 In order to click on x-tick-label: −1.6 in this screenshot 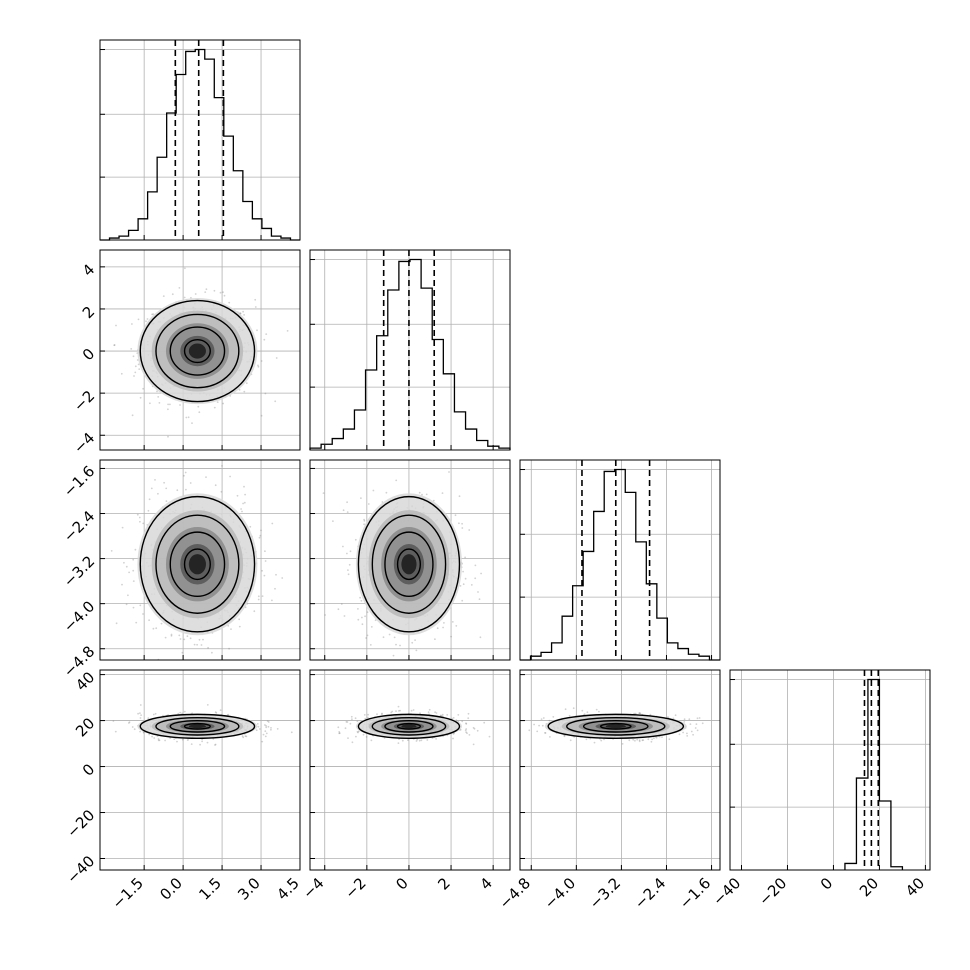, I will do `click(695, 893)`.